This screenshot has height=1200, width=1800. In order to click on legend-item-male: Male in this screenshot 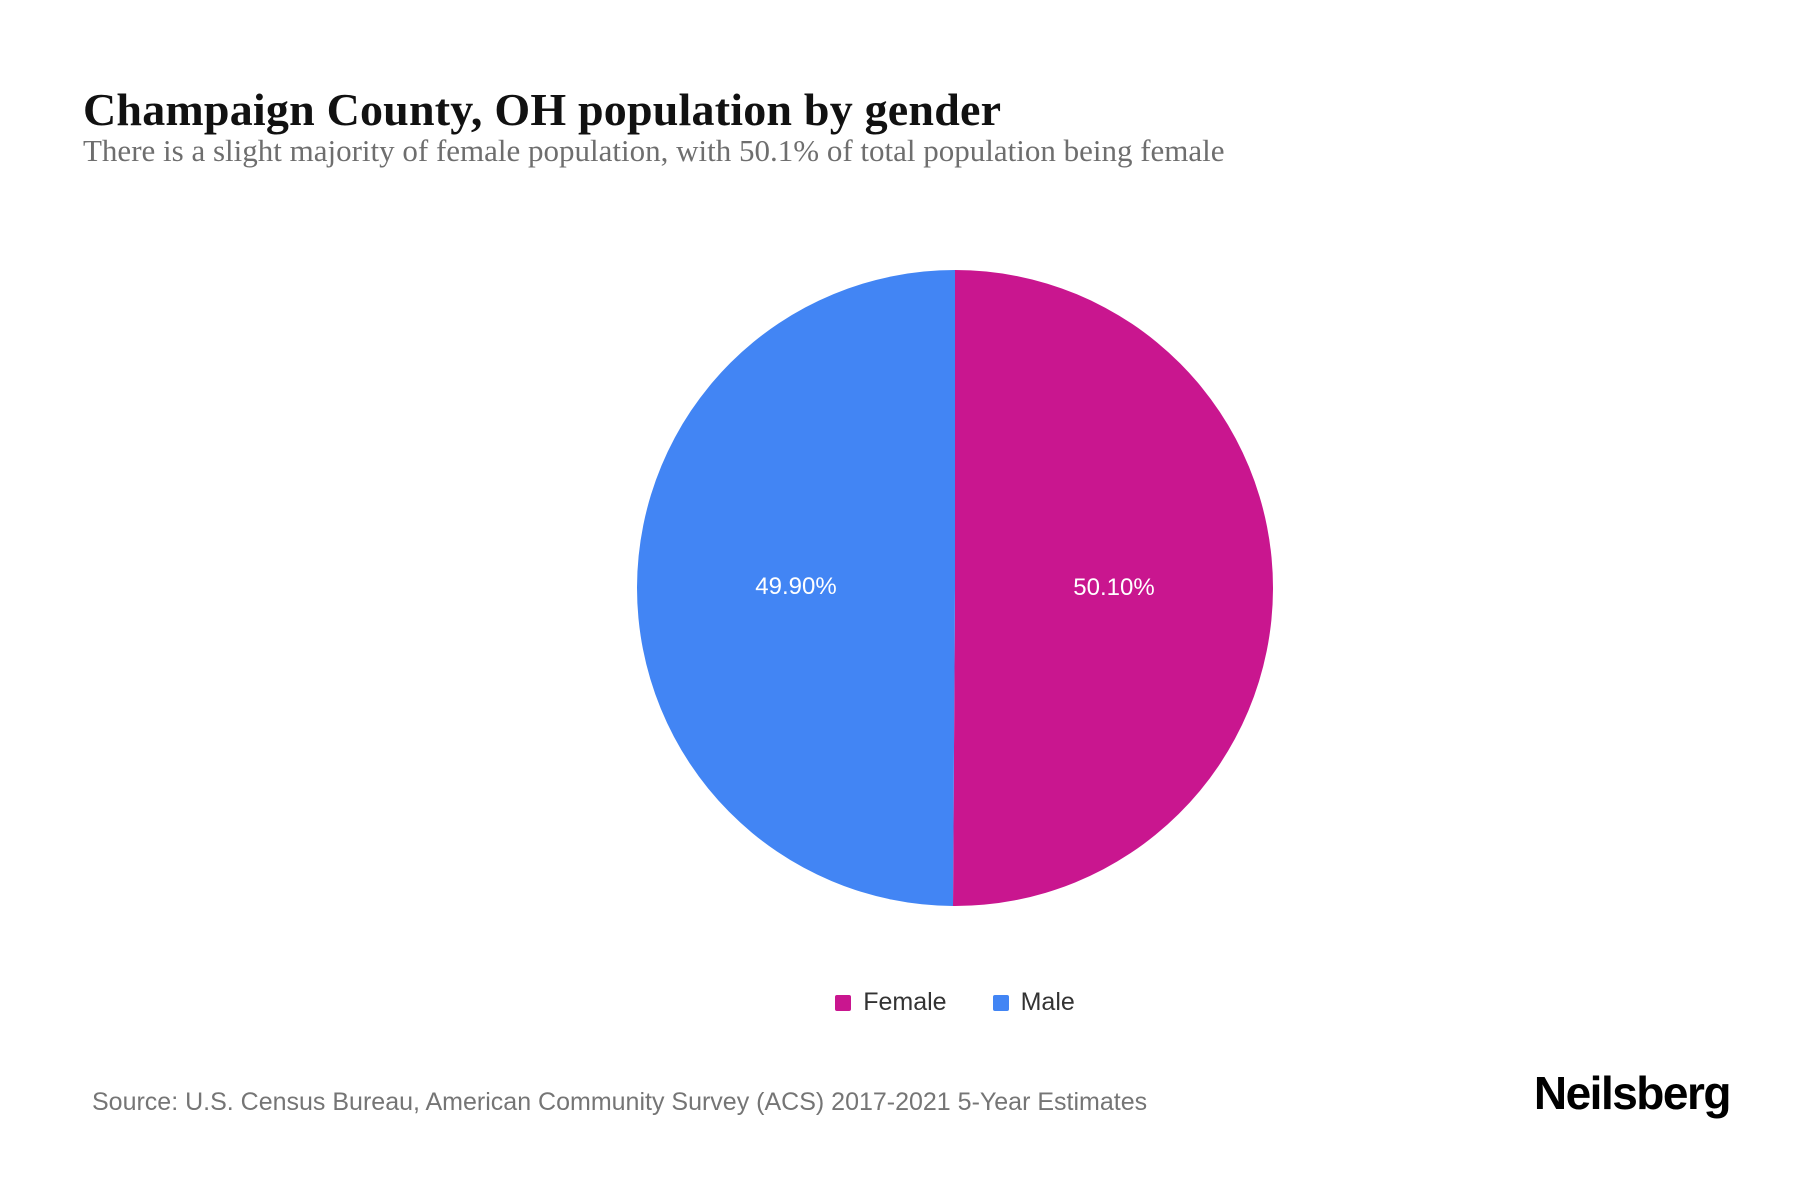, I will do `click(1033, 1002)`.